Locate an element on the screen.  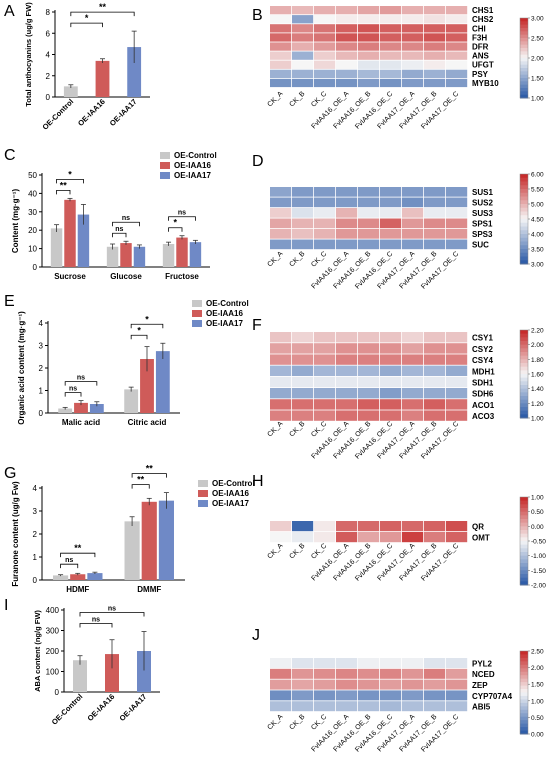
color-scale-label: 2.50 is located at coordinates (537, 39).